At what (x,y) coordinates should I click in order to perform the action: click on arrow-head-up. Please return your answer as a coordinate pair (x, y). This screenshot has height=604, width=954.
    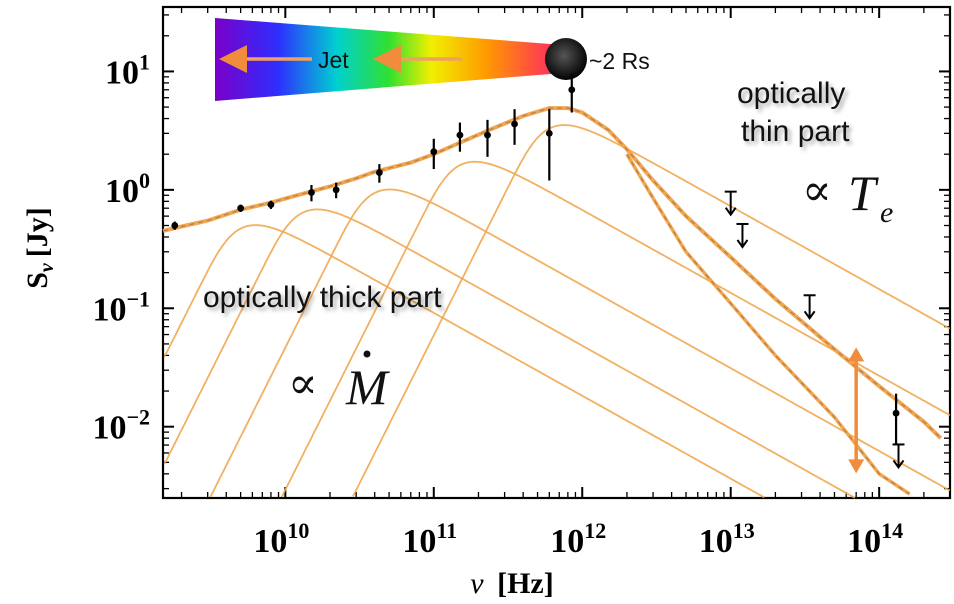
    Looking at the image, I should click on (856, 354).